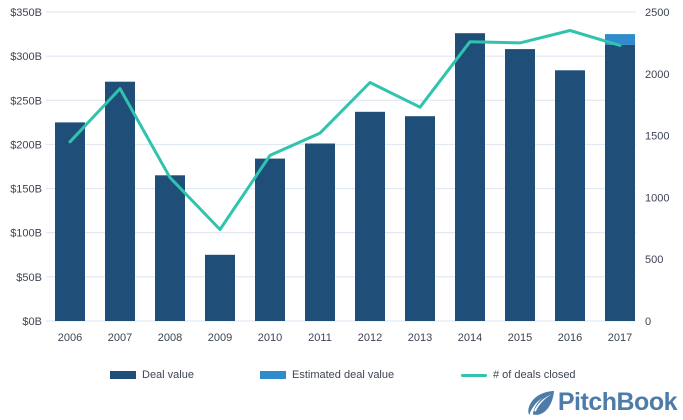  I want to click on left-axis-tick: $0B, so click(32, 322).